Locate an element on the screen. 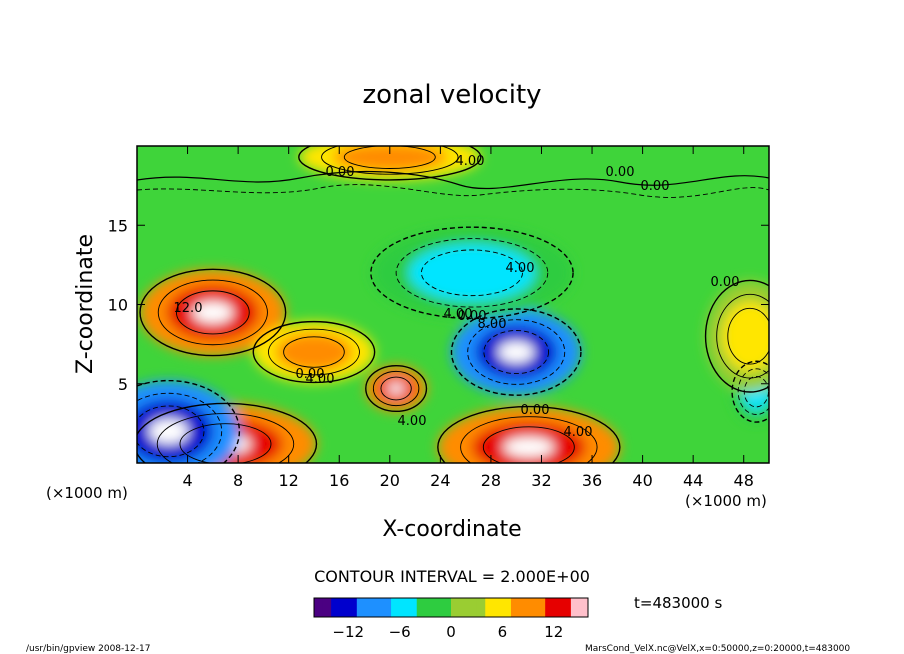 This screenshot has height=654, width=904. x-tick-label-3: 16 is located at coordinates (339, 480).